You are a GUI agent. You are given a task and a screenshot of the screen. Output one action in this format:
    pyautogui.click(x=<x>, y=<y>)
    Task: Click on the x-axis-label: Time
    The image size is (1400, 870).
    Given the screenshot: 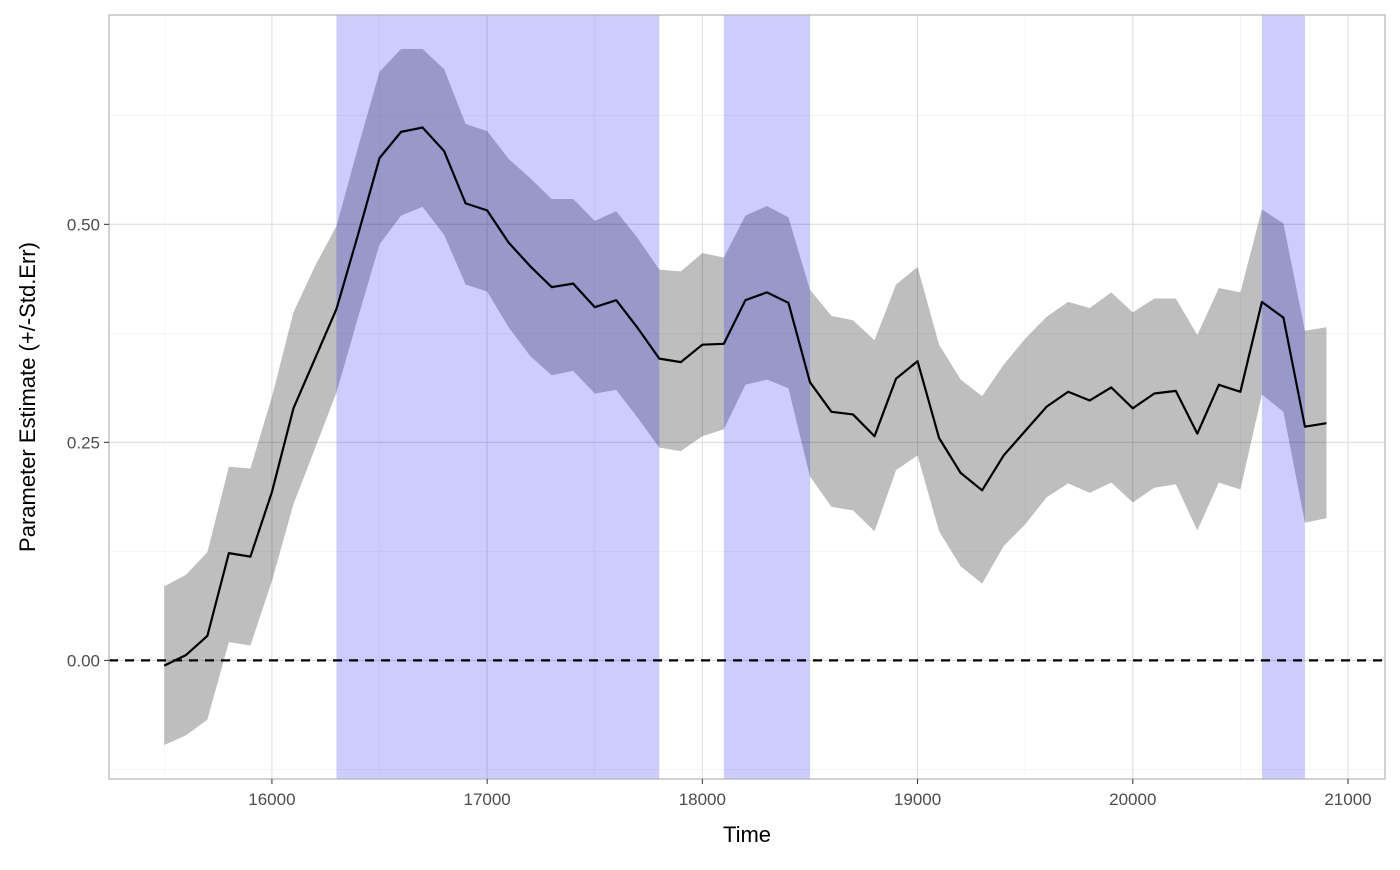 What is the action you would take?
    pyautogui.click(x=747, y=834)
    